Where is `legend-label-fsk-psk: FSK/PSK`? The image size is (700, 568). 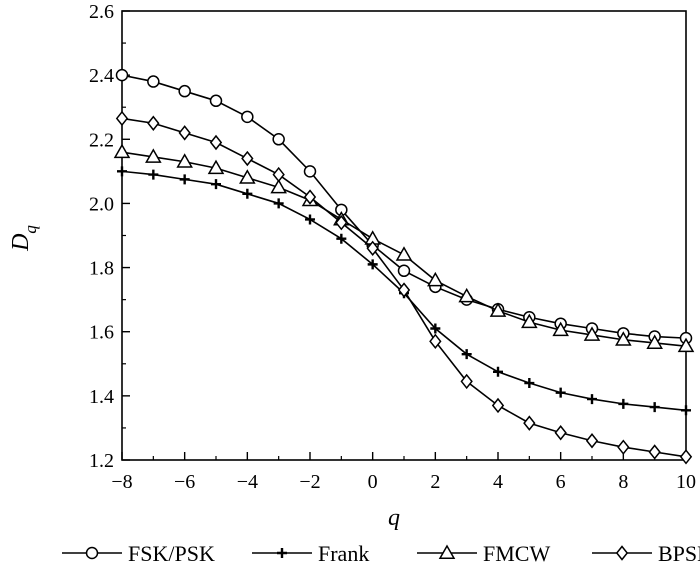
legend-label-fsk-psk: FSK/PSK is located at coordinates (171, 553).